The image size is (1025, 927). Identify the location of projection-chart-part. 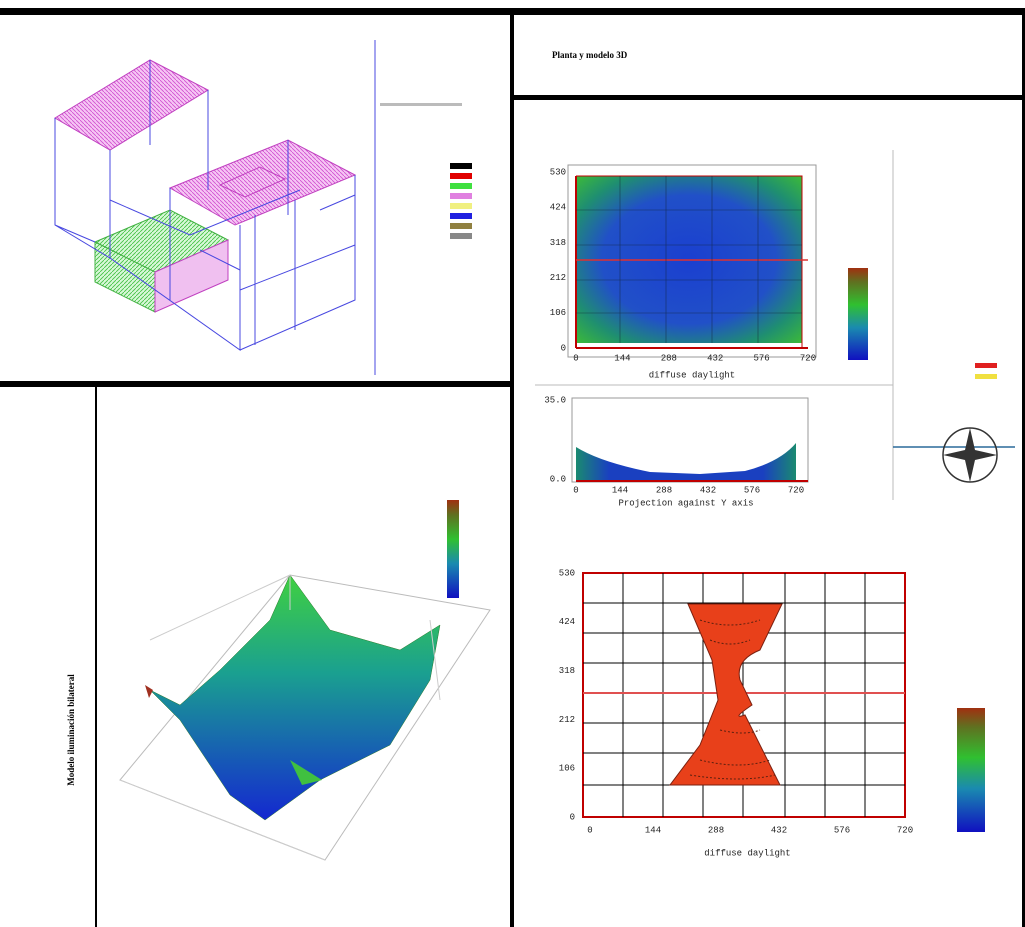
(686, 462).